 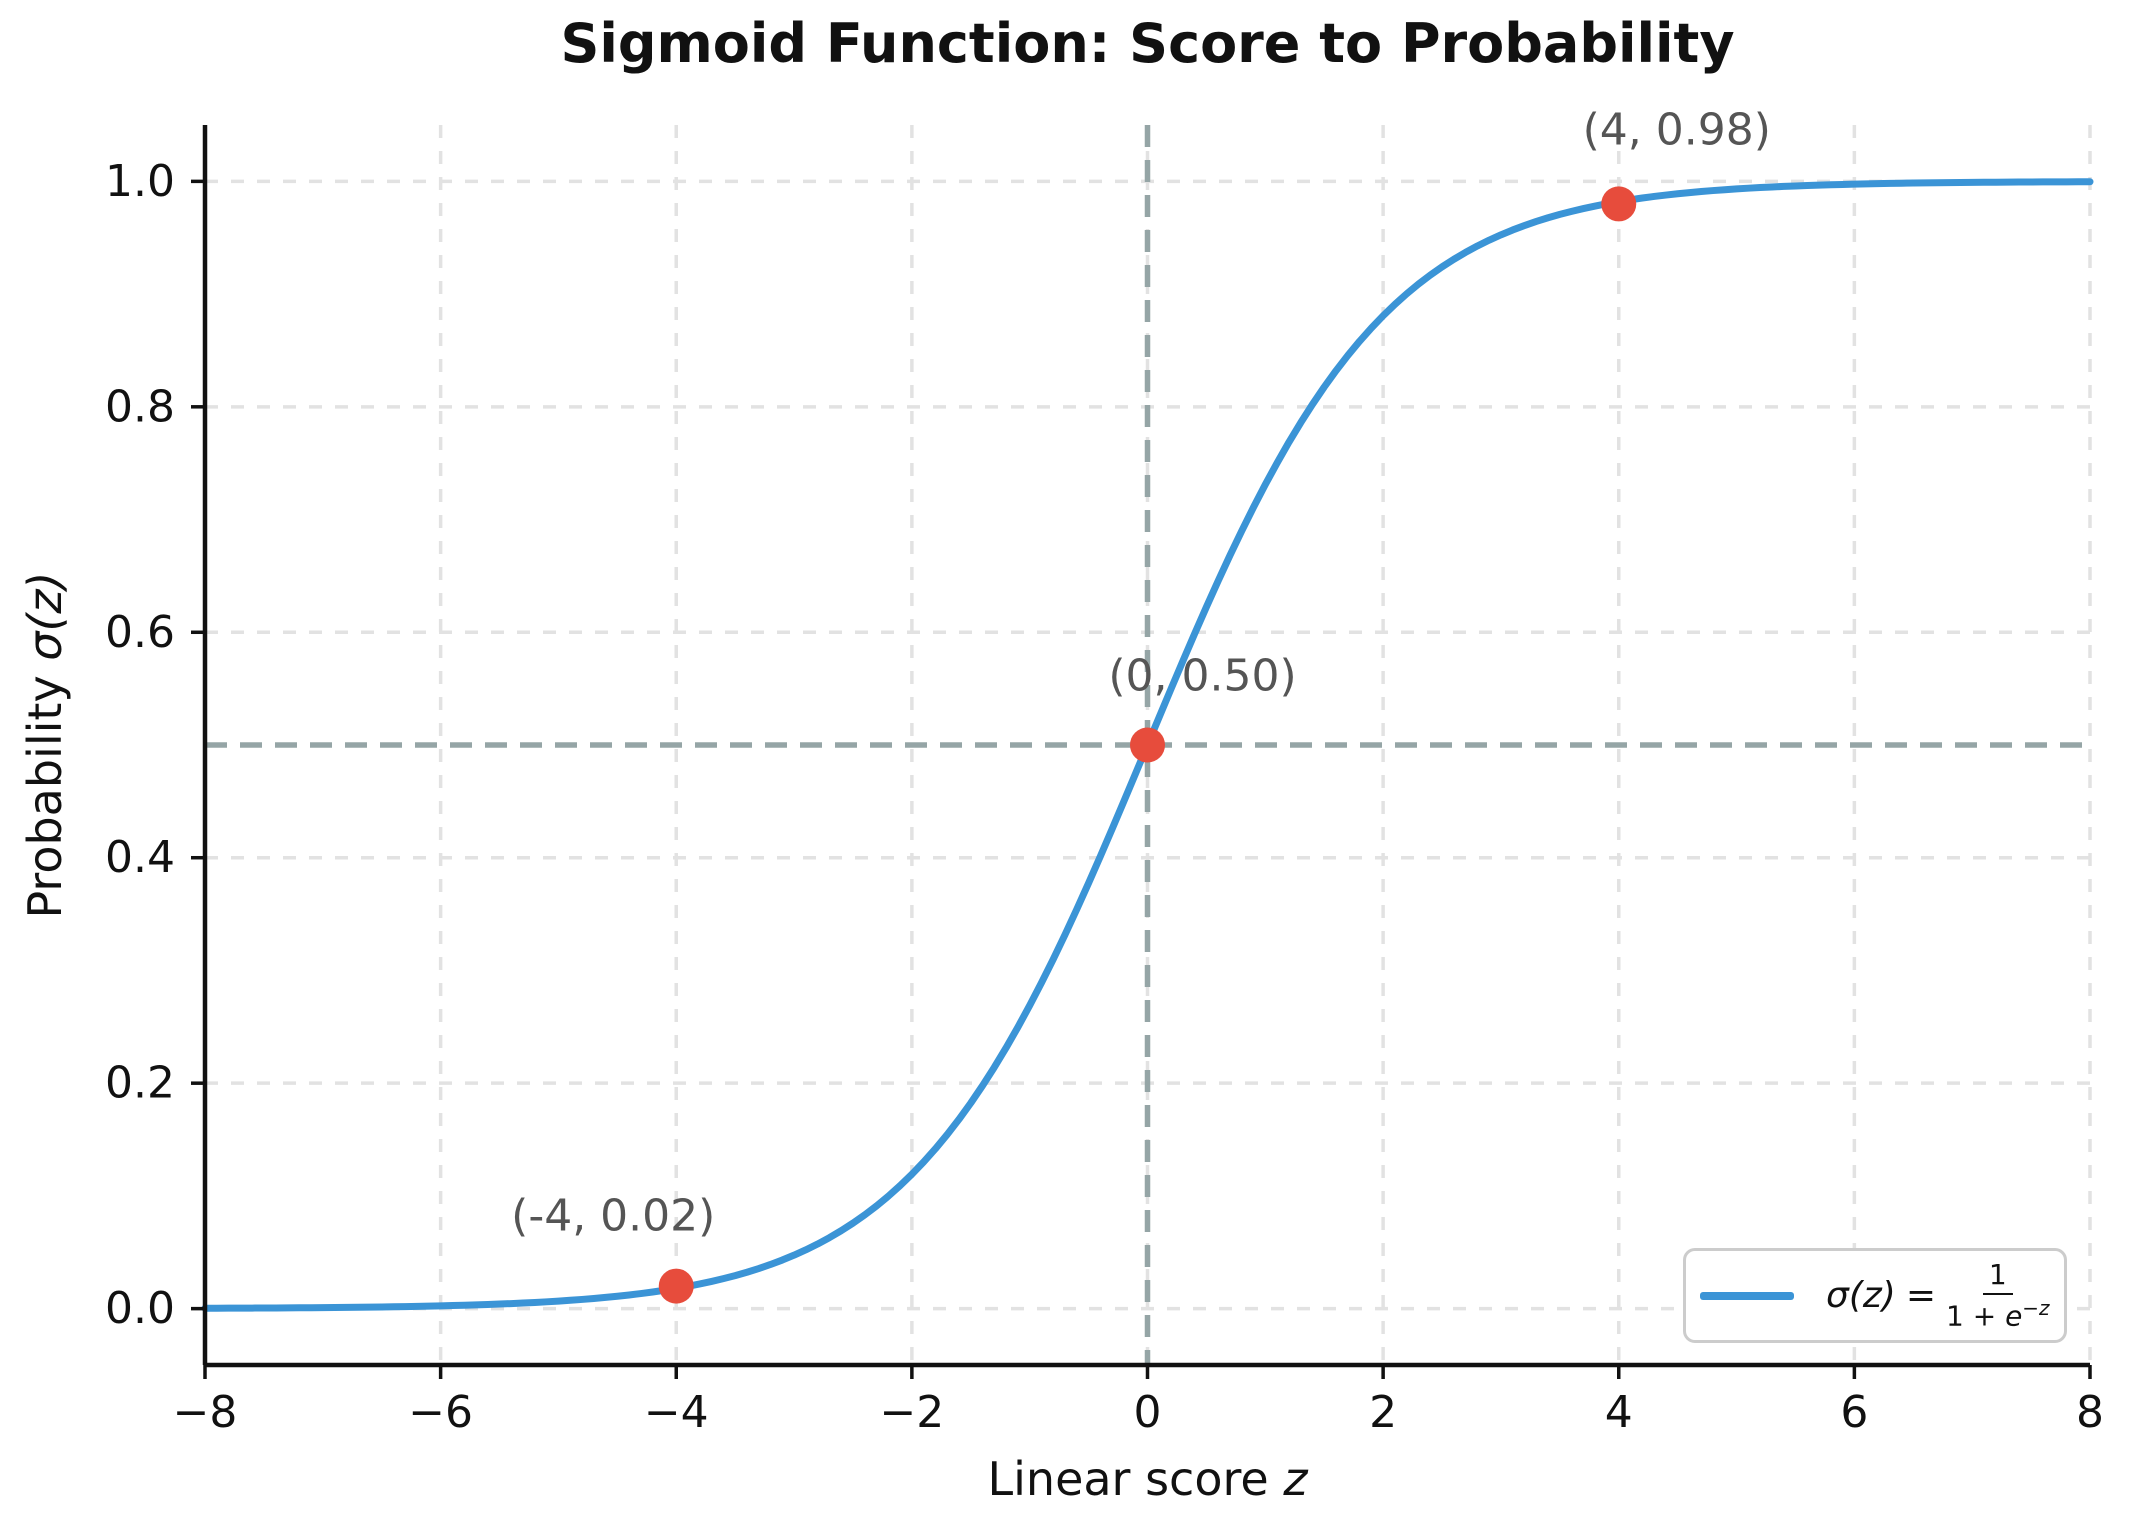 What do you see at coordinates (1147, 43) in the screenshot?
I see `chart-title: Sigmoid Function: Score to Probability` at bounding box center [1147, 43].